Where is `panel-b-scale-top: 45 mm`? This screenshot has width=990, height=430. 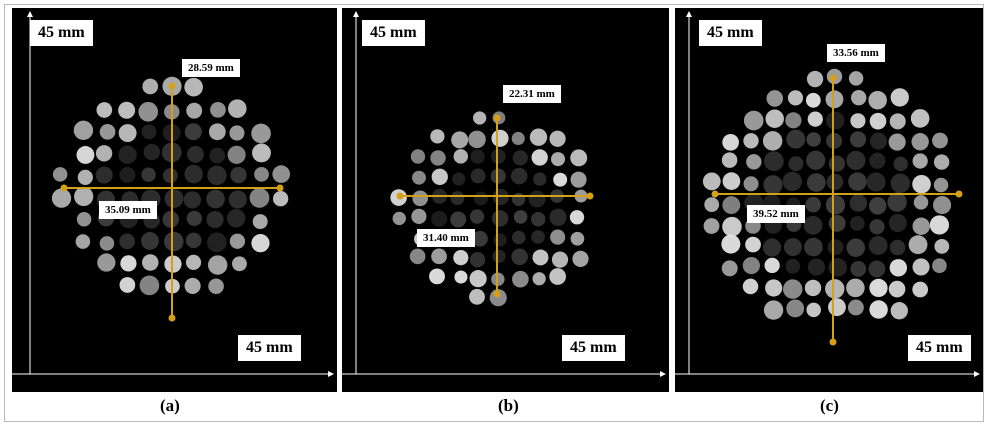 panel-b-scale-top: 45 mm is located at coordinates (393, 33).